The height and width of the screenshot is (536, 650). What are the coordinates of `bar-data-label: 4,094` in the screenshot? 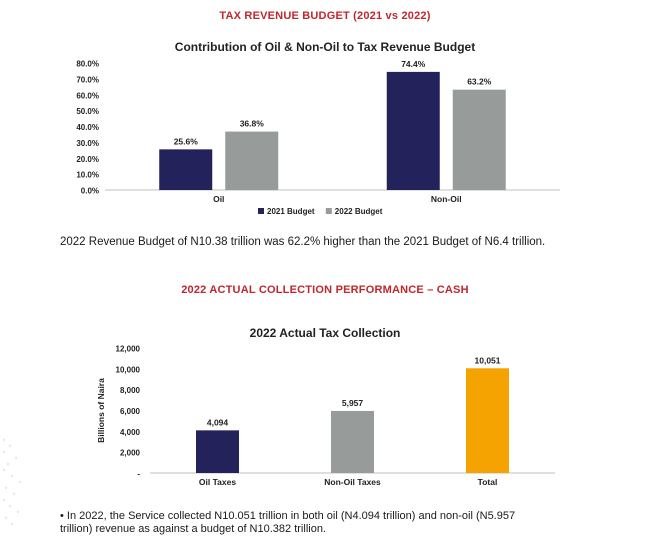 It's located at (218, 422).